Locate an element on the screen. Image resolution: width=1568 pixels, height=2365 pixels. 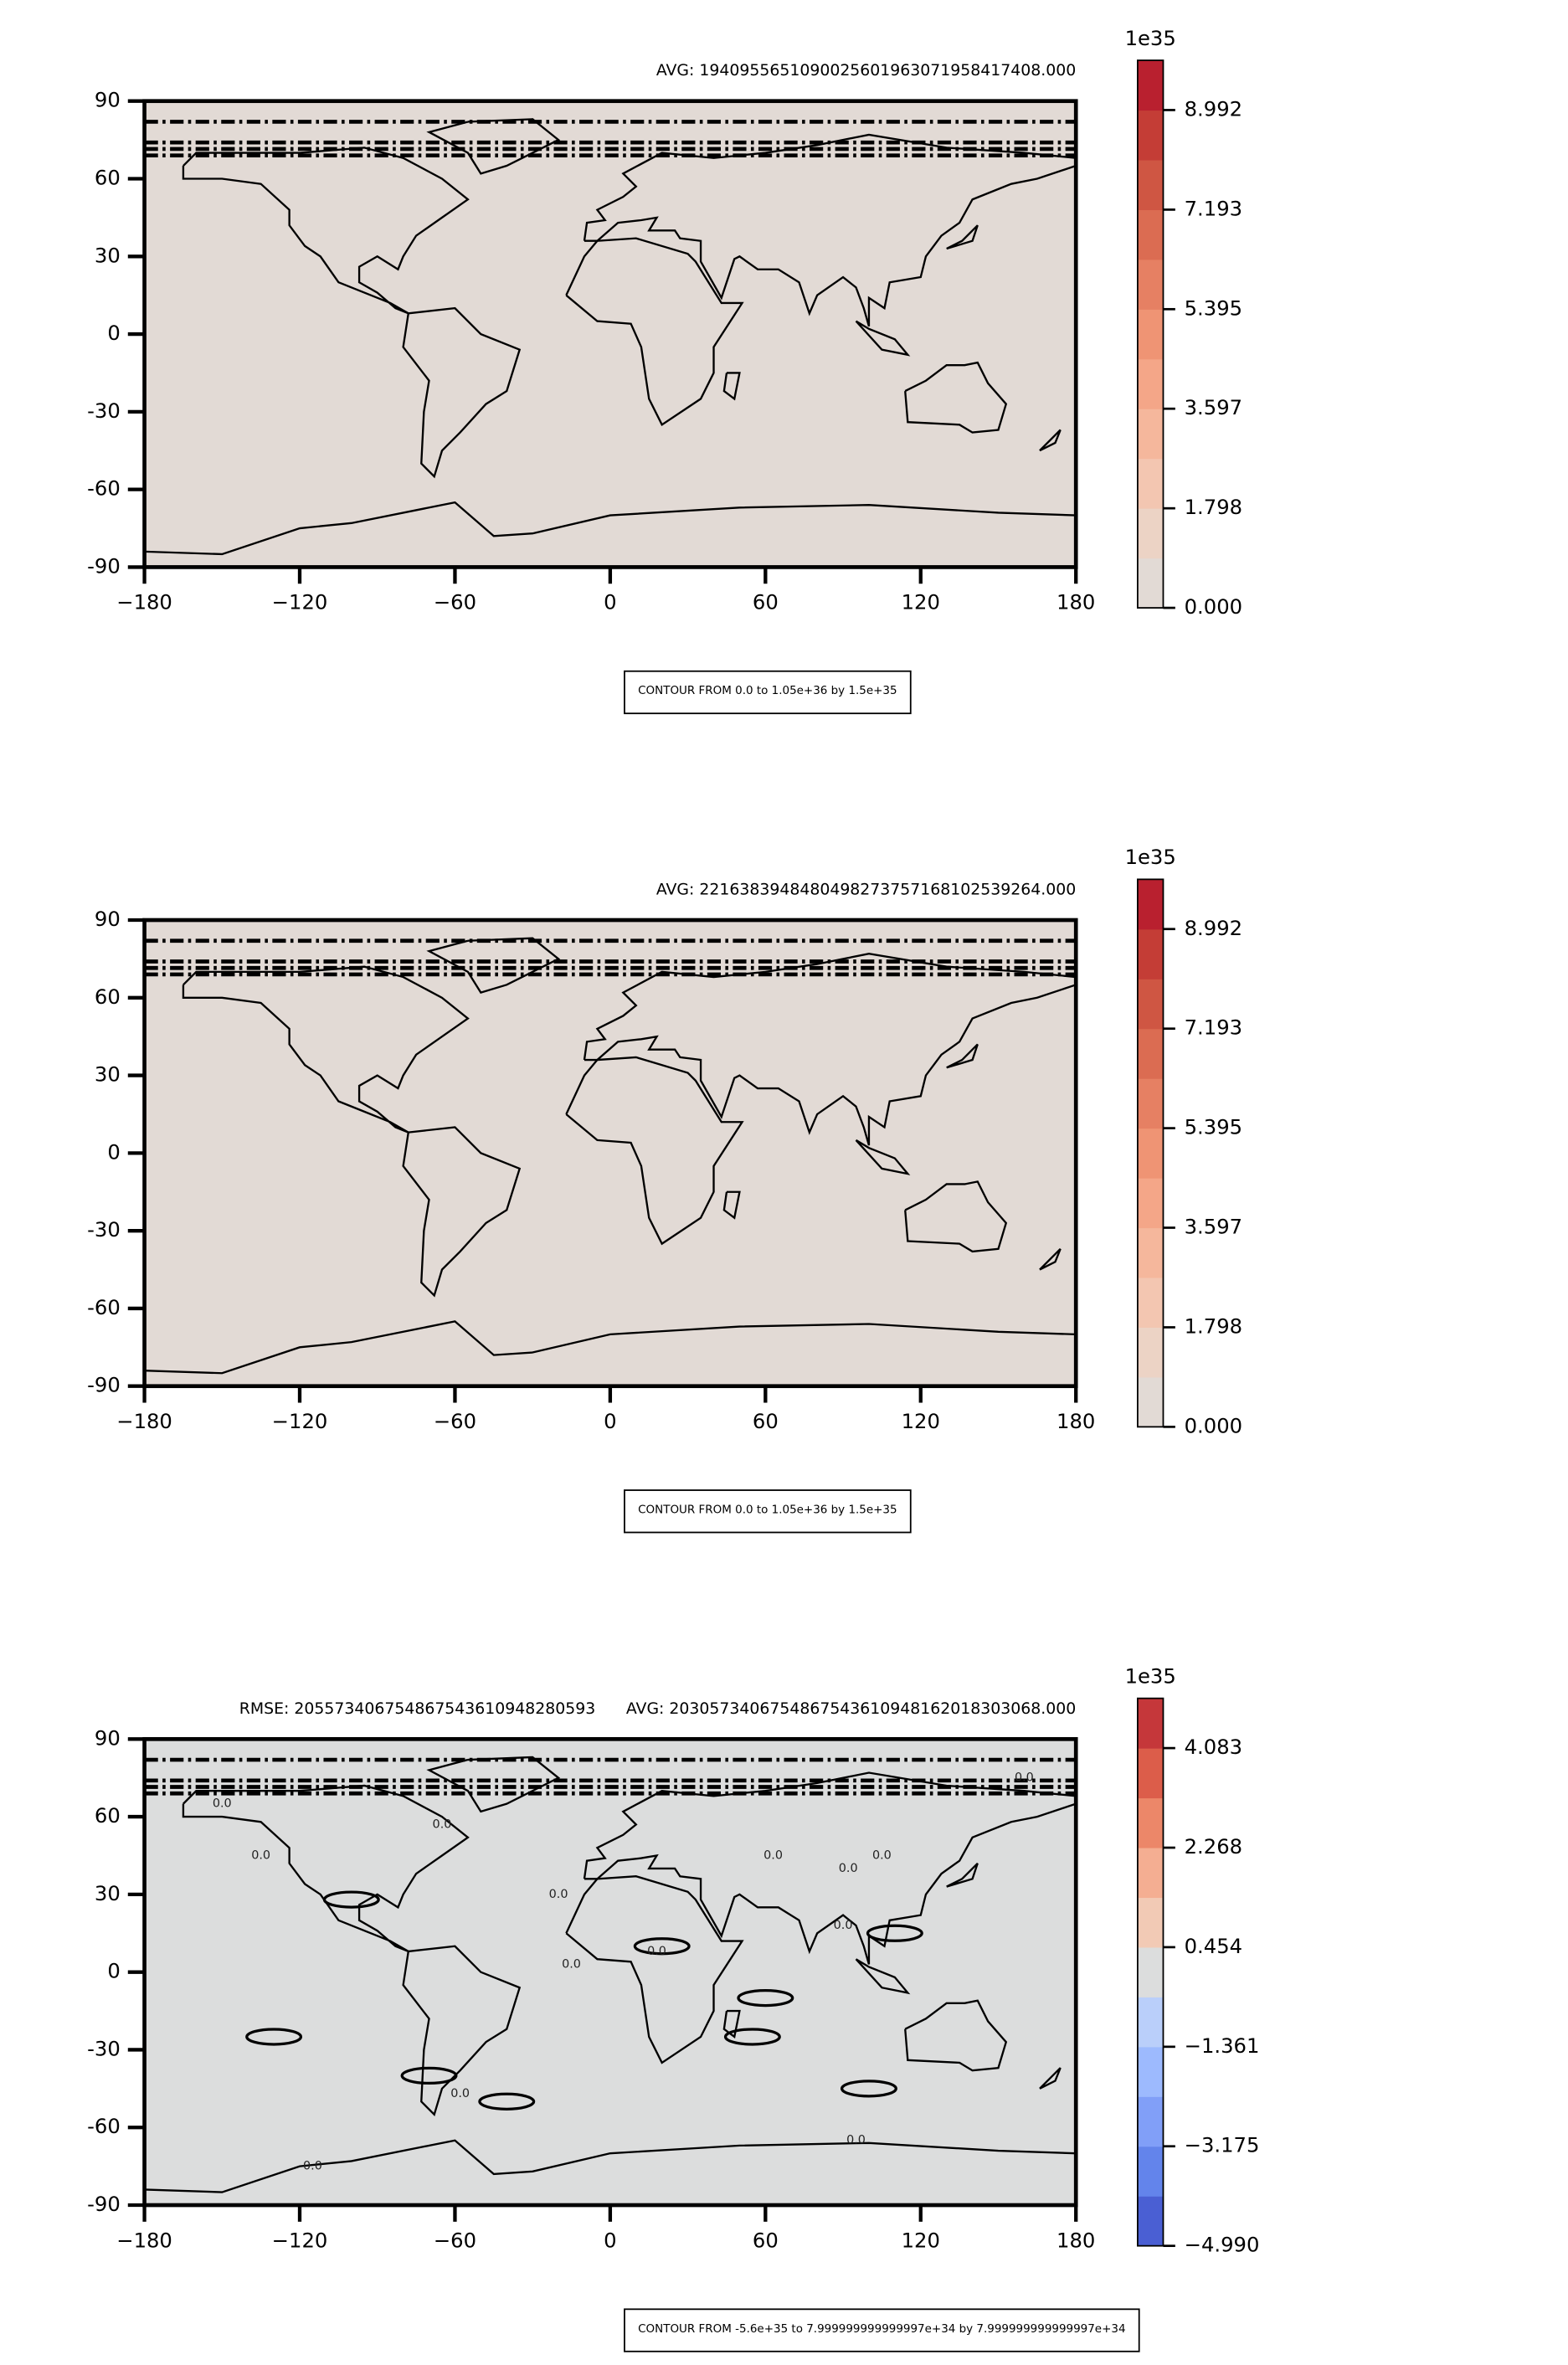
colorbar-tick-label: −1.361 is located at coordinates (1222, 2045).